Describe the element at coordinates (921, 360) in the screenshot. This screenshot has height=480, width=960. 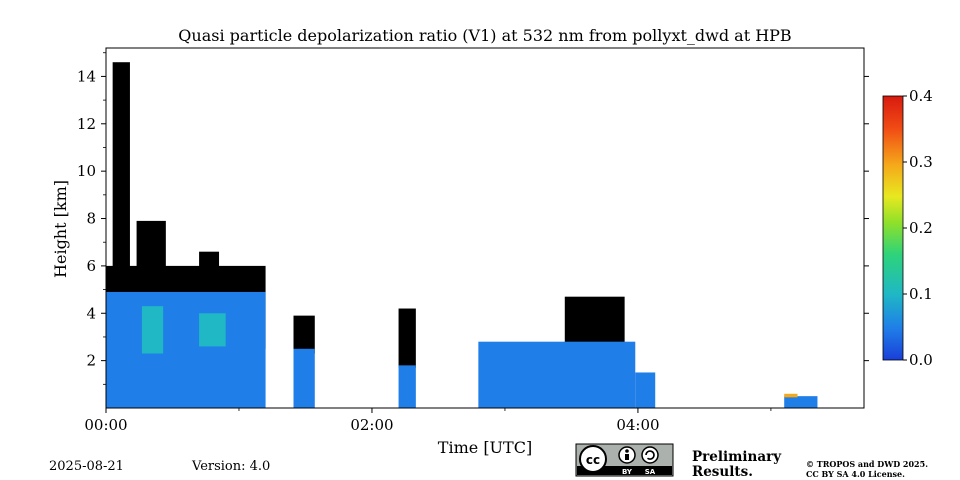
I see `colorbar-tick-label: 0.0` at that location.